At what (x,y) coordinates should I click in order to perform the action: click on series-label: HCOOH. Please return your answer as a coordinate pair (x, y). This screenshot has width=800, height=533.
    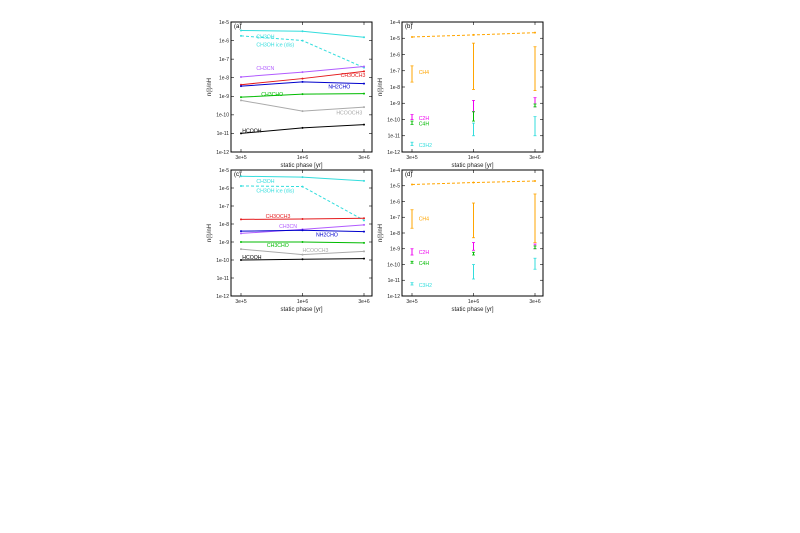
    Looking at the image, I should click on (252, 258).